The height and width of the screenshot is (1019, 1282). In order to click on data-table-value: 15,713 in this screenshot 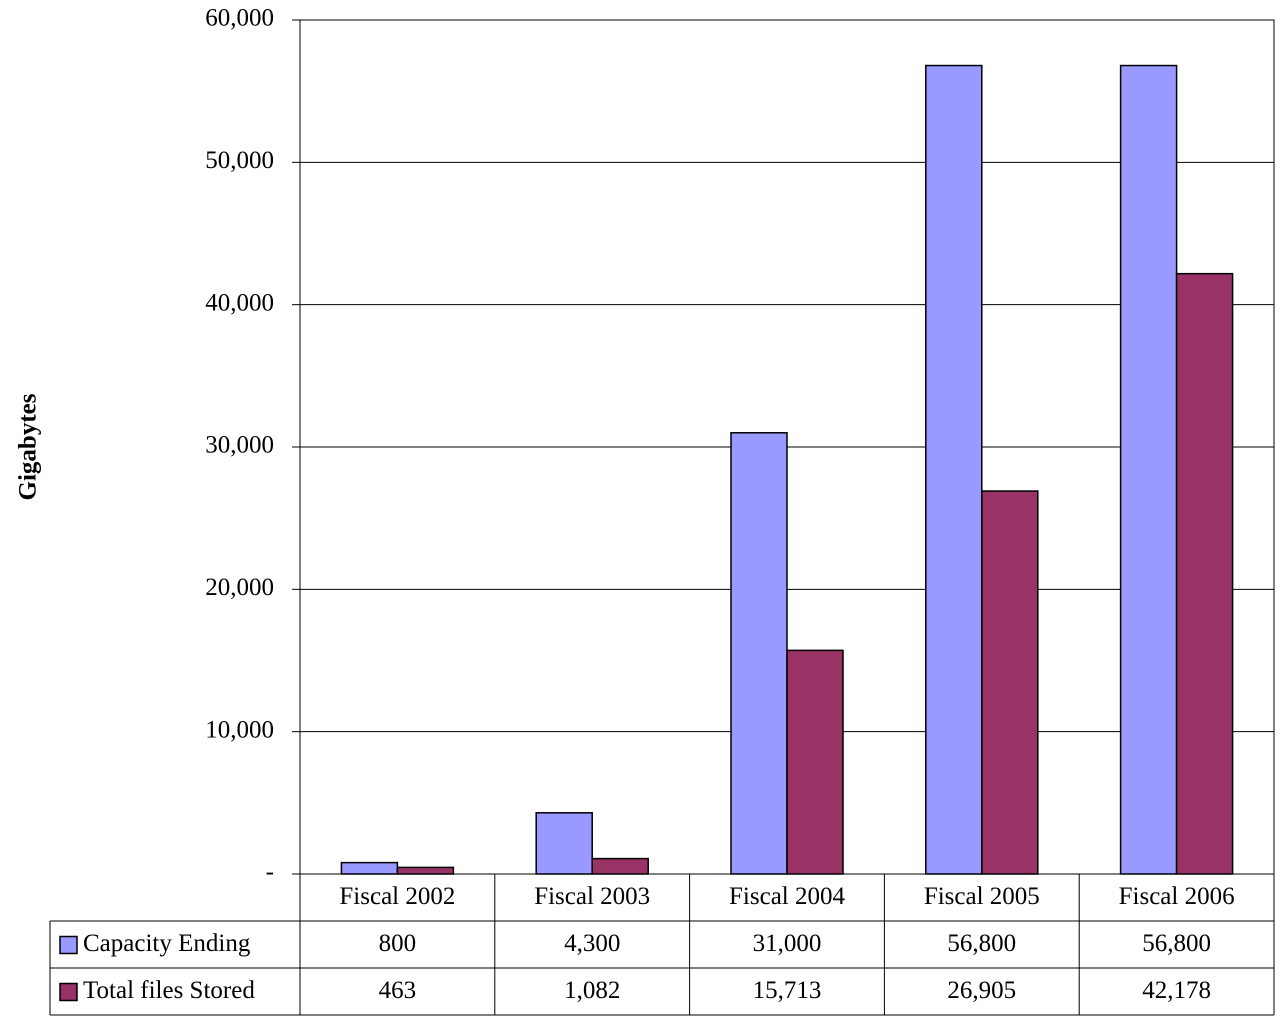, I will do `click(787, 990)`.